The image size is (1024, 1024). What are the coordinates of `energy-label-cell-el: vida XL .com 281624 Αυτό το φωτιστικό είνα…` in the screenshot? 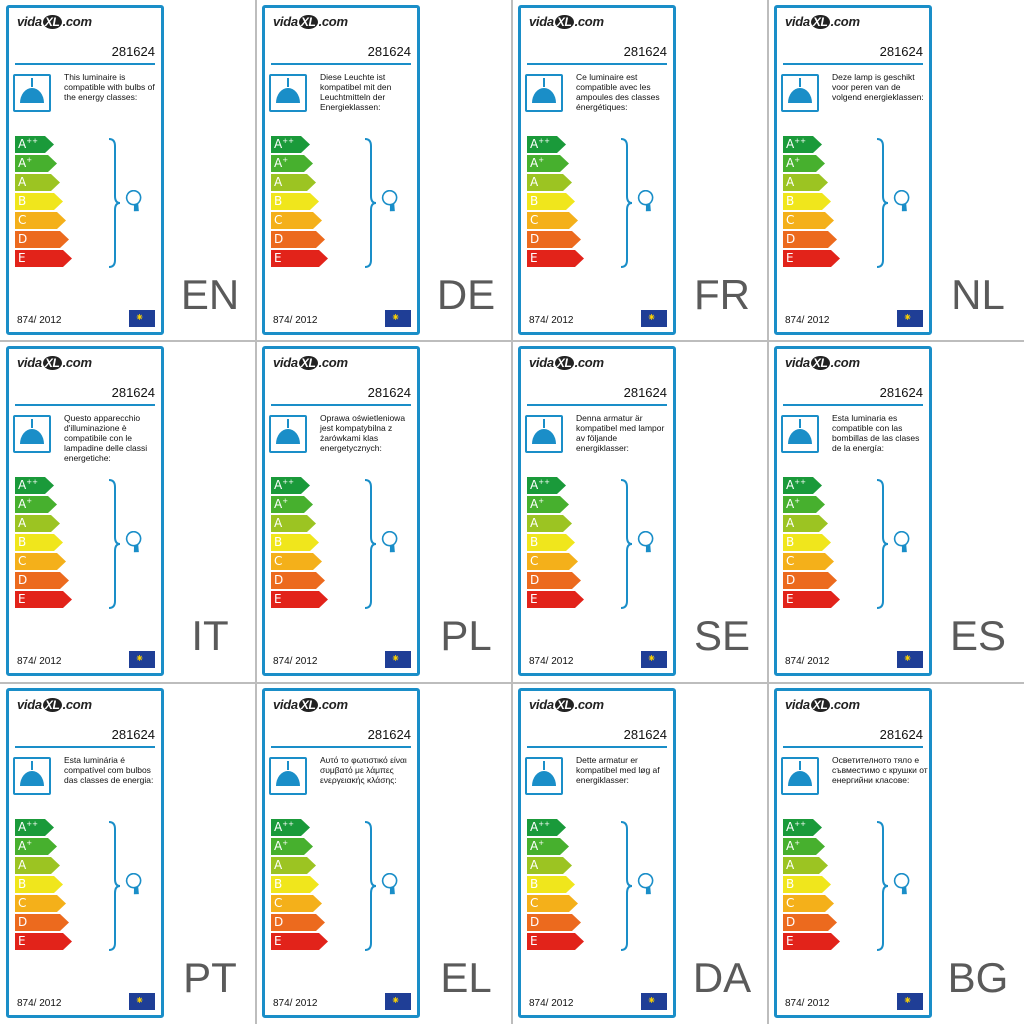 It's located at (384, 853).